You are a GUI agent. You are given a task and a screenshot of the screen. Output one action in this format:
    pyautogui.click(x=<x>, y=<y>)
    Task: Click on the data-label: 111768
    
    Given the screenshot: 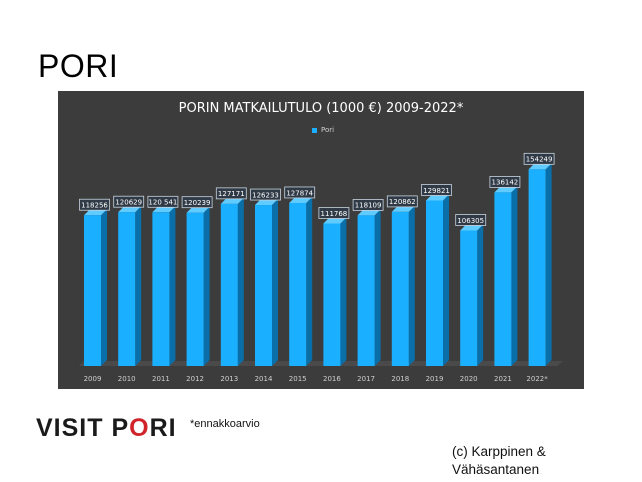 What is the action you would take?
    pyautogui.click(x=334, y=214)
    